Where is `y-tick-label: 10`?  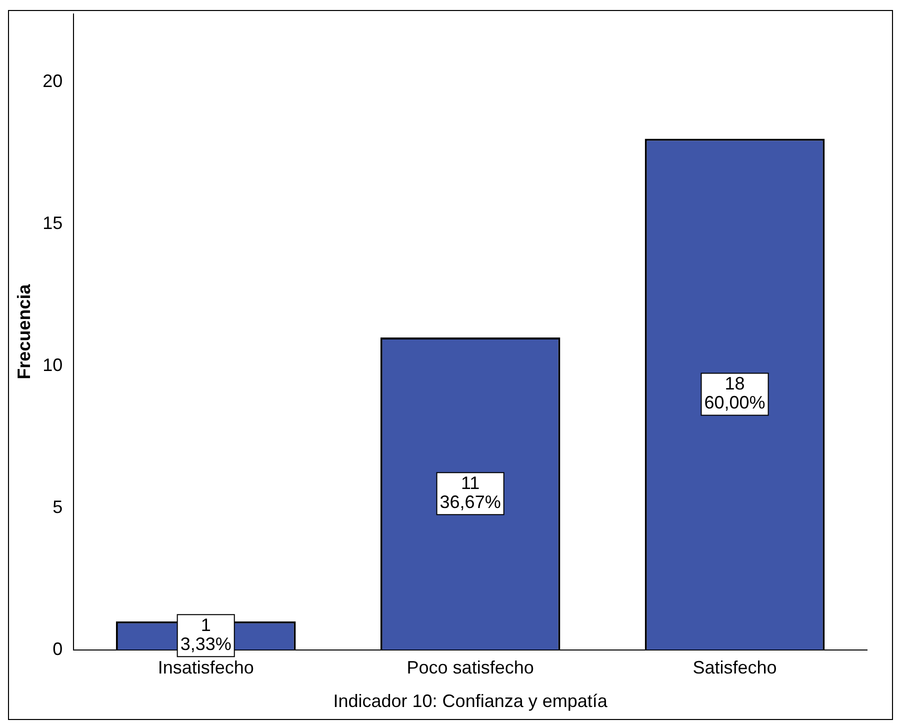
y-tick-label: 10 is located at coordinates (52, 364).